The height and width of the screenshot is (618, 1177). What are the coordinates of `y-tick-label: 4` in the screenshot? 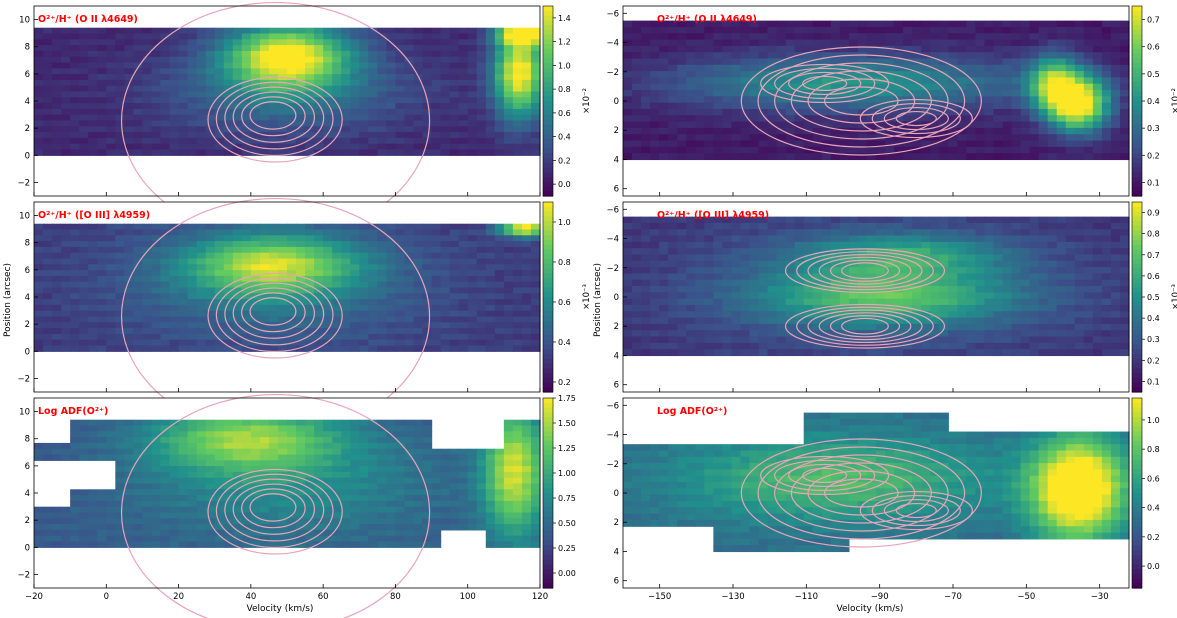 It's located at (27, 494).